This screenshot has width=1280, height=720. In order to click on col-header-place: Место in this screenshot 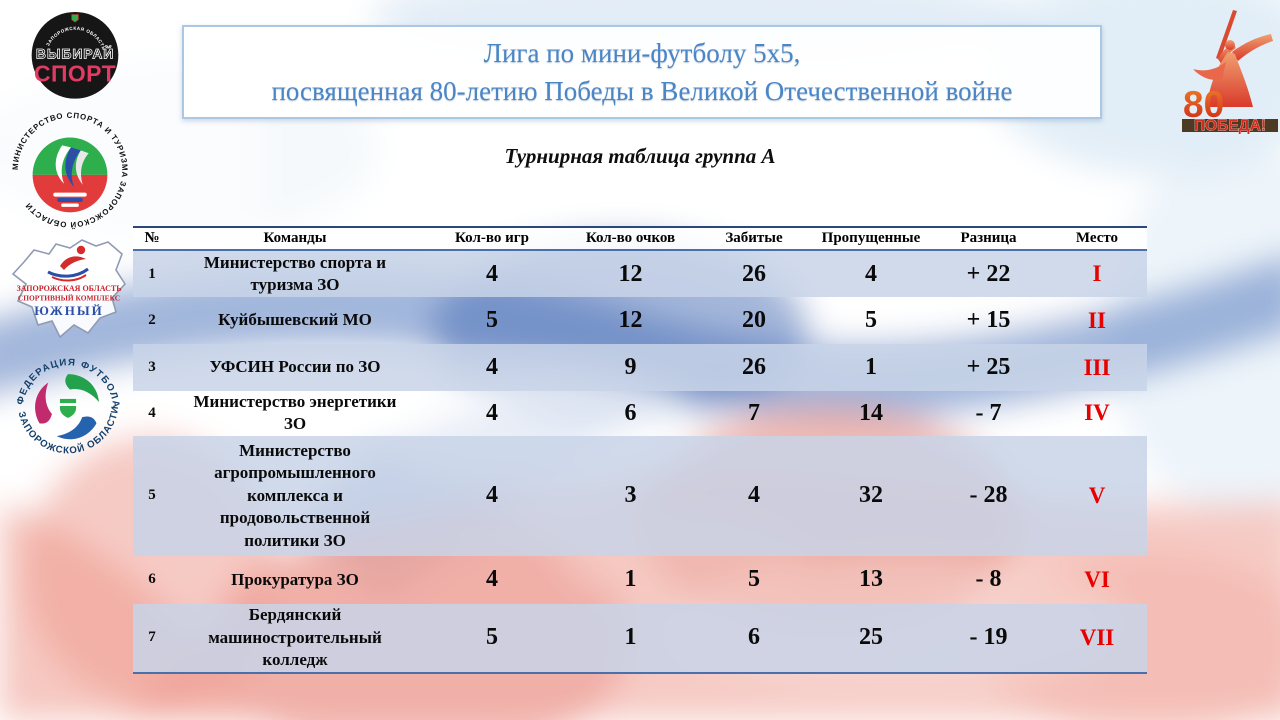, I will do `click(1097, 238)`.